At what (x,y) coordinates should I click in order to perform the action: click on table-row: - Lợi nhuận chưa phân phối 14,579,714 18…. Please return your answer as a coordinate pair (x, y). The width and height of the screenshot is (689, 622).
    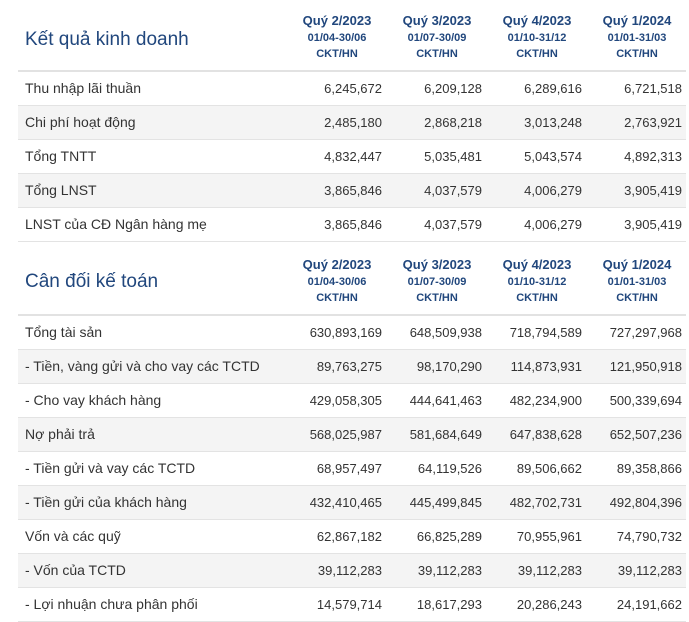
    Looking at the image, I should click on (352, 605).